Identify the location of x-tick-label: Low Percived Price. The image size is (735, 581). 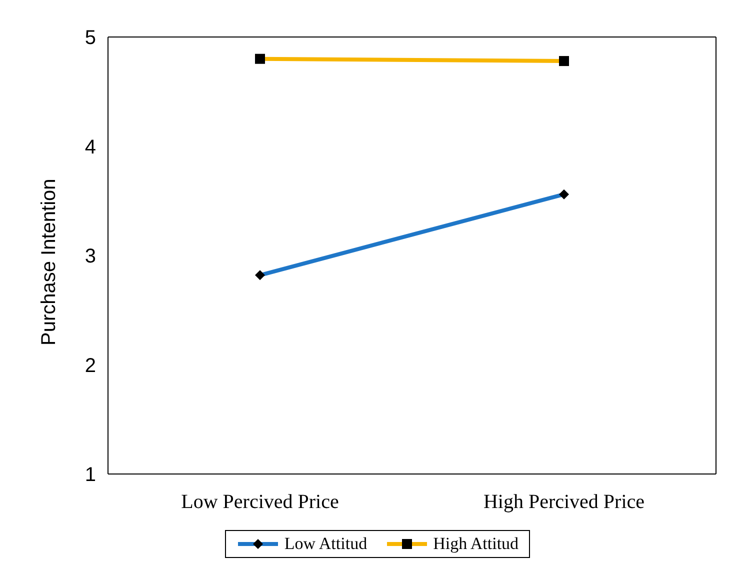
(260, 502).